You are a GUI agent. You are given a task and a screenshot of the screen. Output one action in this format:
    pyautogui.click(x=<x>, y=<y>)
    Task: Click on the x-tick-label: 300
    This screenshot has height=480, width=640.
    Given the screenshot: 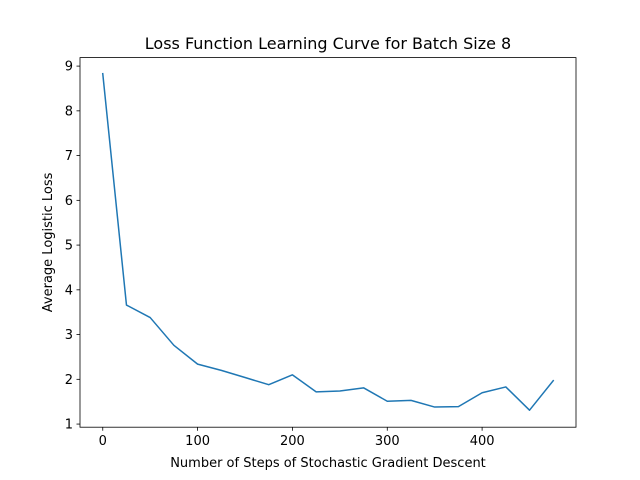 What is the action you would take?
    pyautogui.click(x=387, y=441)
    